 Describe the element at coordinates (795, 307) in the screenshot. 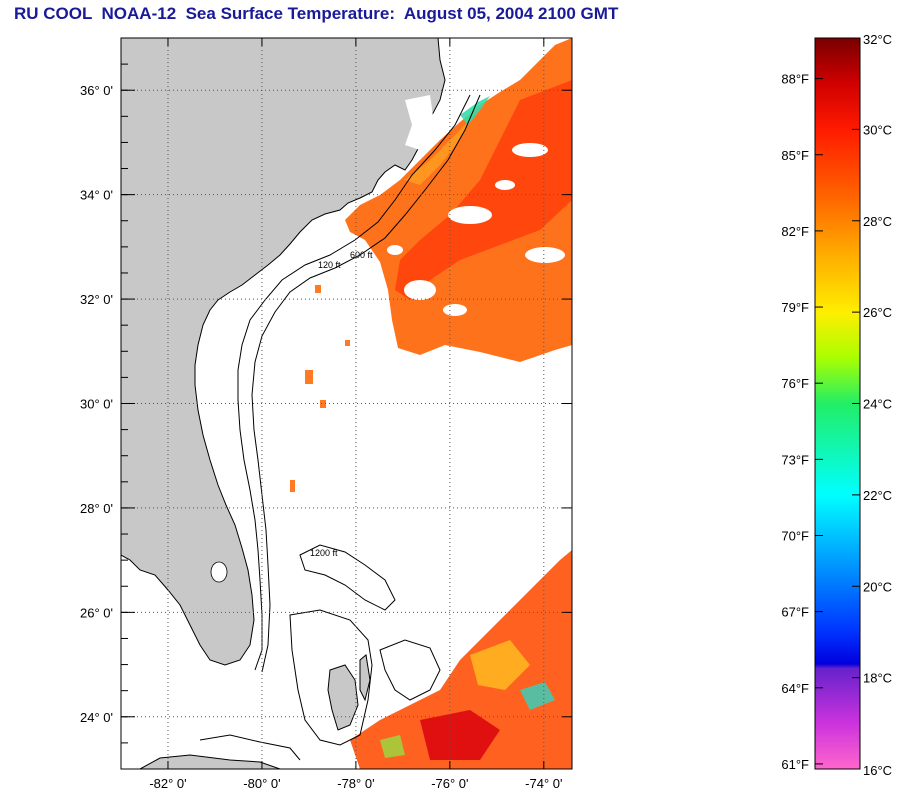

I see `colorbar-f-label: 79°F` at that location.